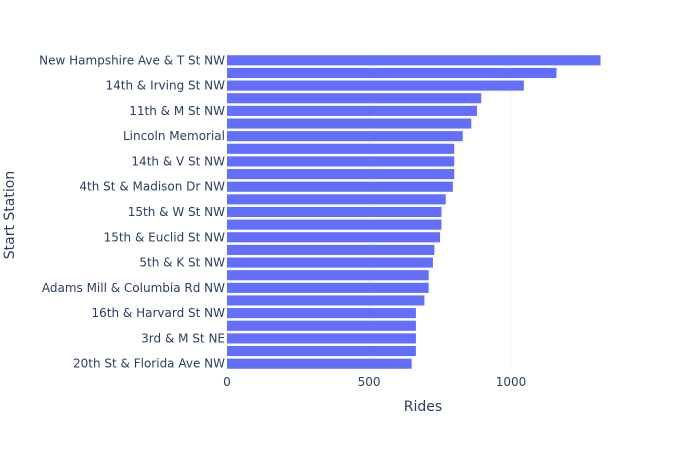 The image size is (700, 454). Describe the element at coordinates (511, 382) in the screenshot. I see `x-tick-label: 1000` at that location.